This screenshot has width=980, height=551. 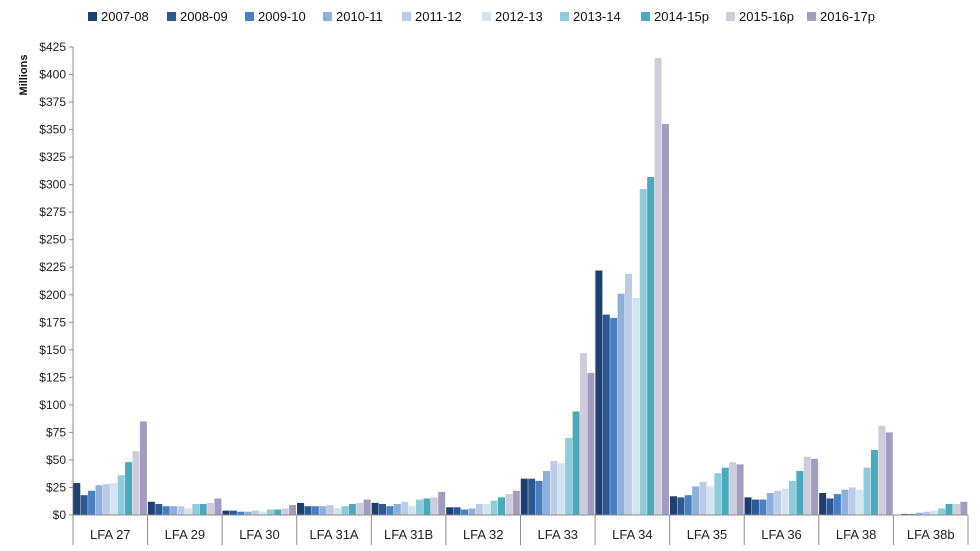 I want to click on y-tick-label: $25, so click(x=56, y=487).